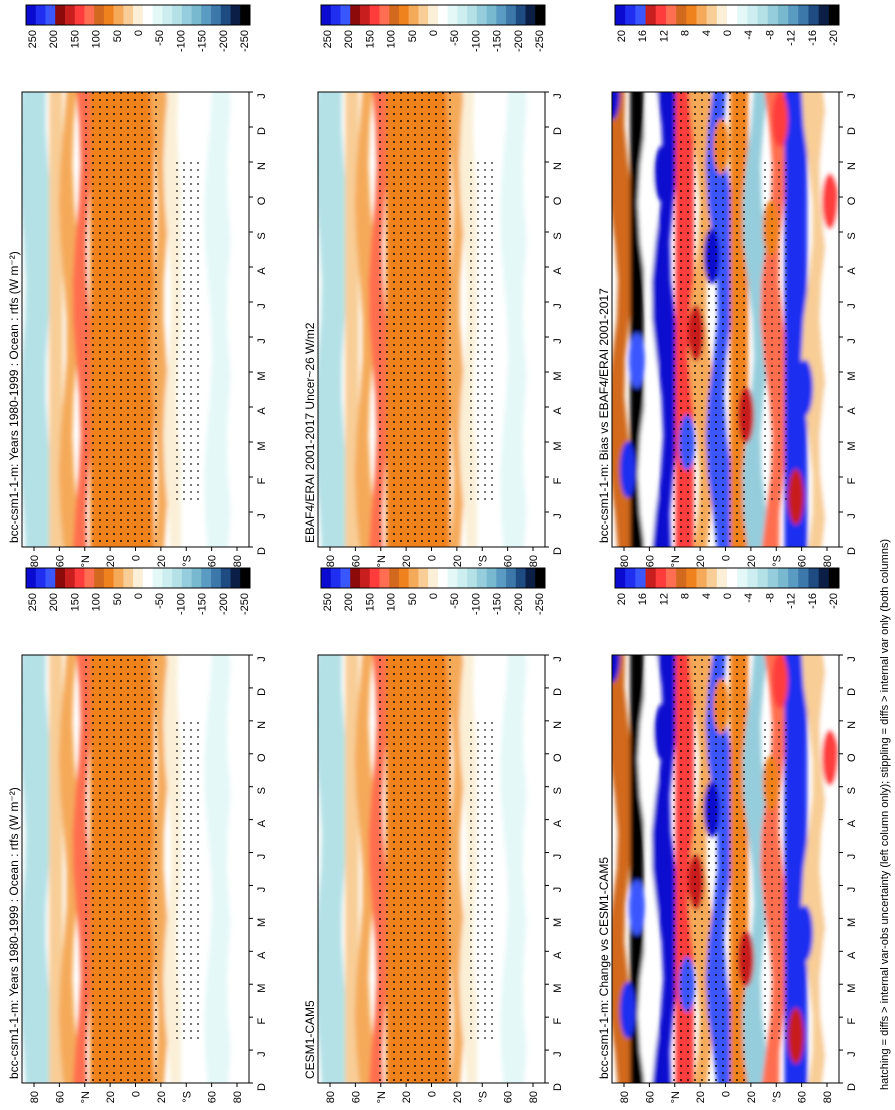 The height and width of the screenshot is (1110, 895). I want to click on latitude-tick-label: °S, so click(187, 1097).